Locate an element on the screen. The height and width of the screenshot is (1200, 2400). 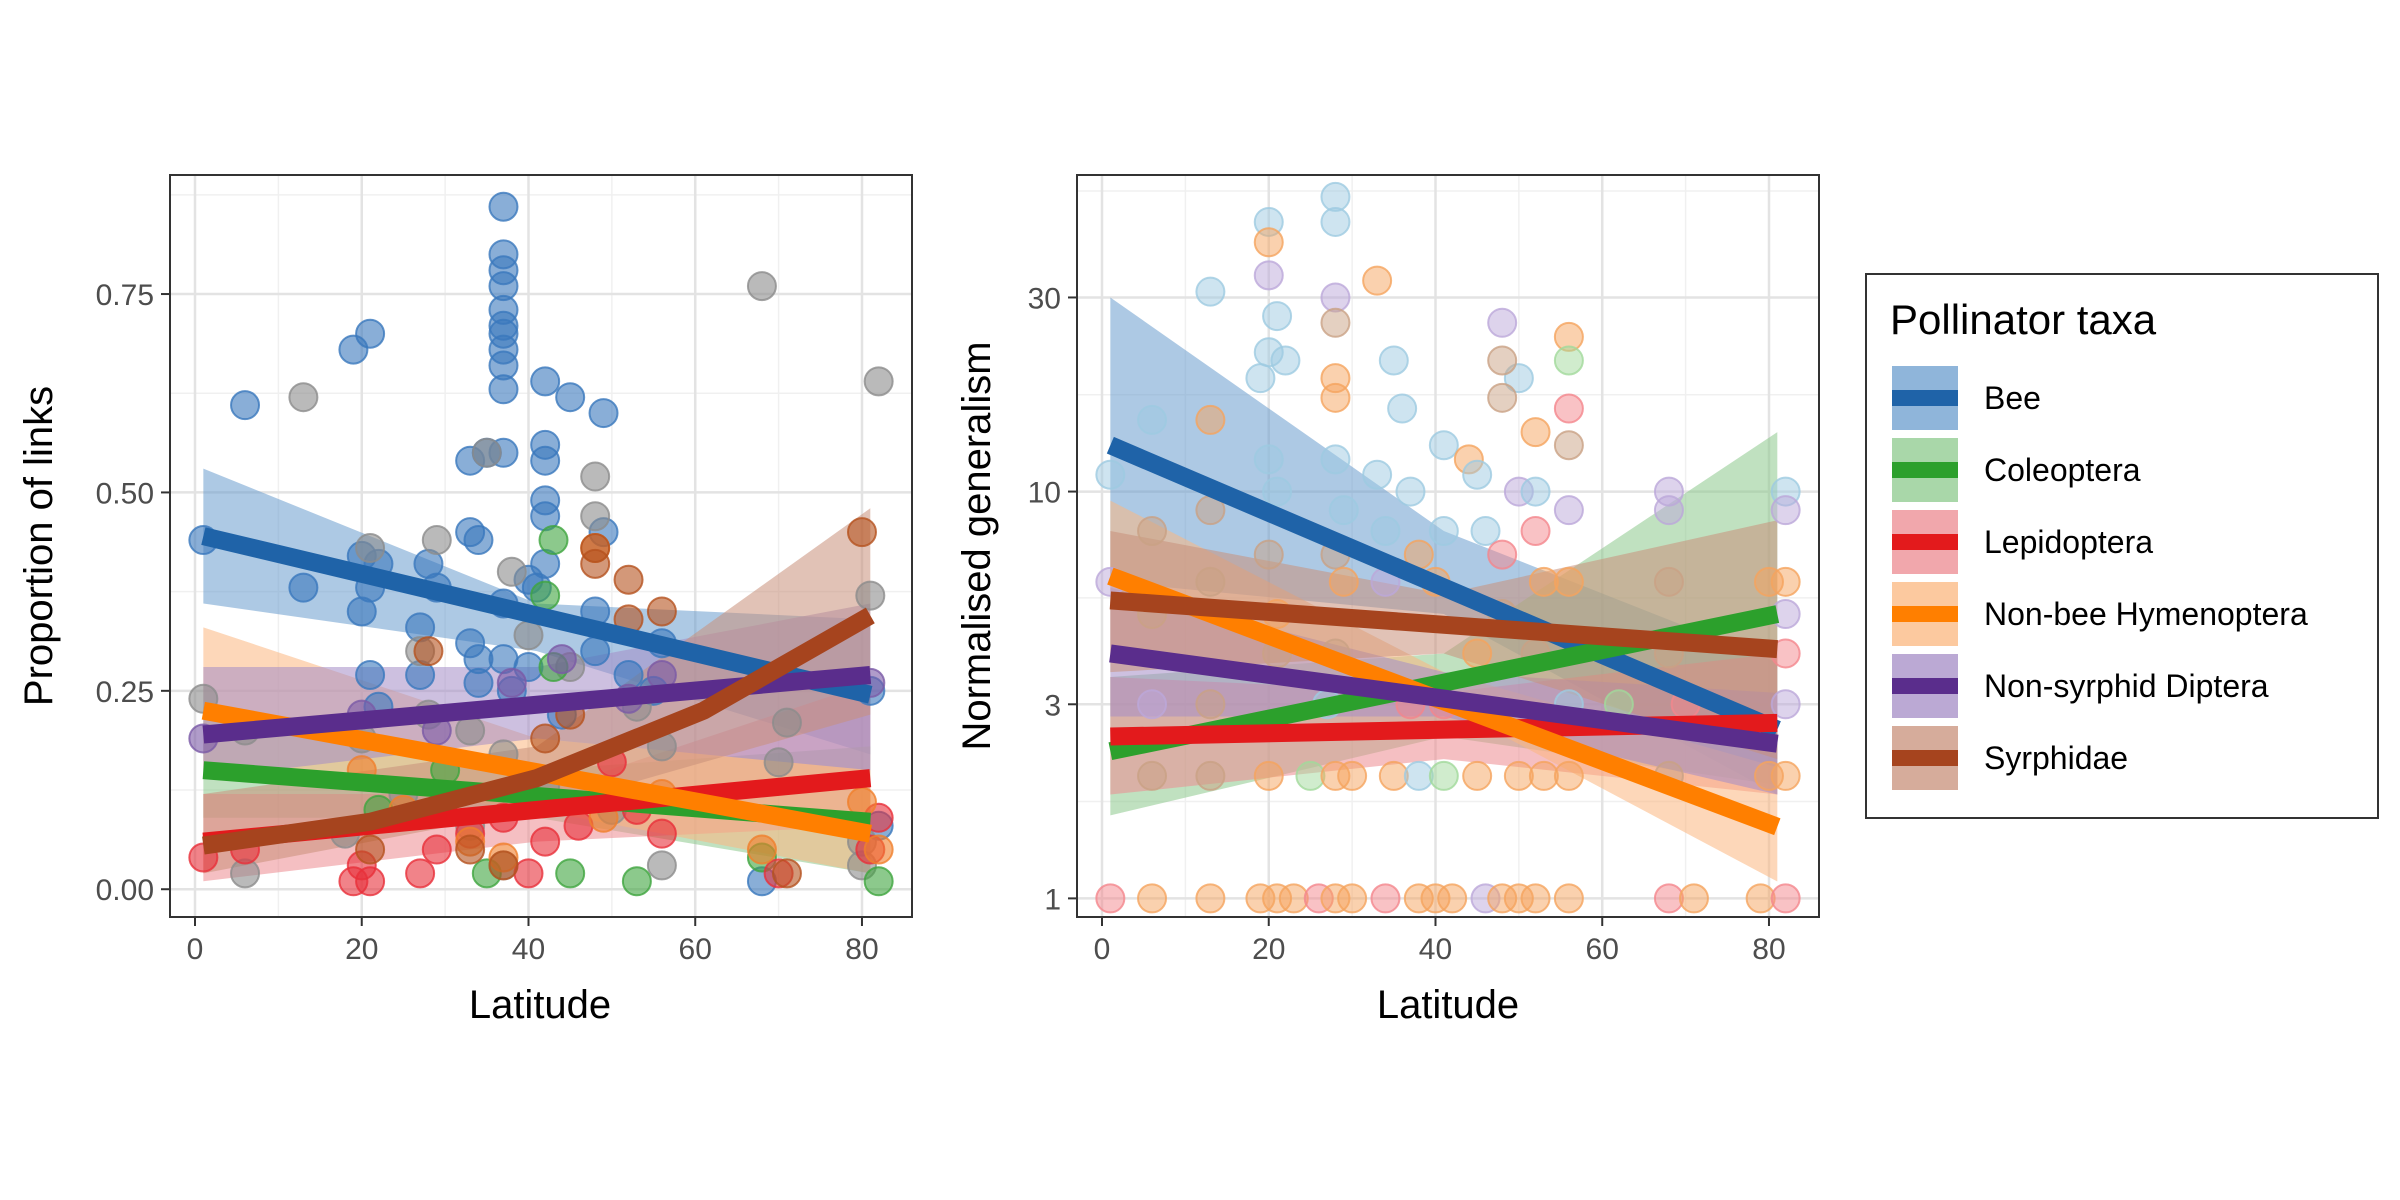
legend-label-non-syrphid-diptera: Non-syrphid Diptera is located at coordinates (2126, 686).